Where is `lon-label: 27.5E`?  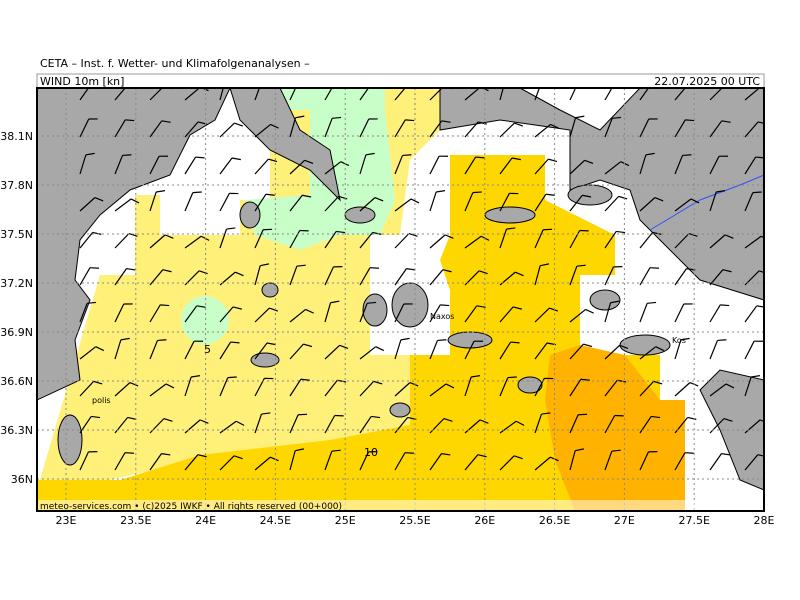 lon-label: 27.5E is located at coordinates (693, 520).